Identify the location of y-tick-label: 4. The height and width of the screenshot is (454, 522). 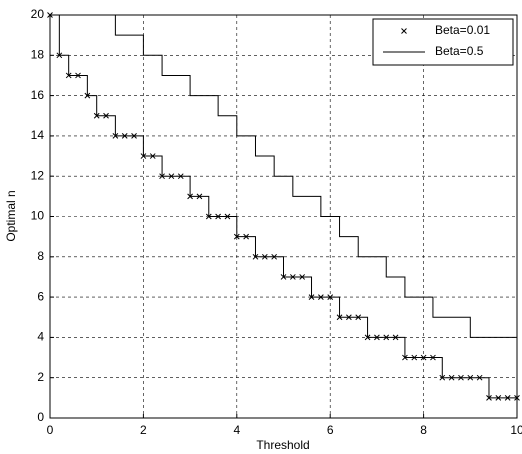
(40, 337).